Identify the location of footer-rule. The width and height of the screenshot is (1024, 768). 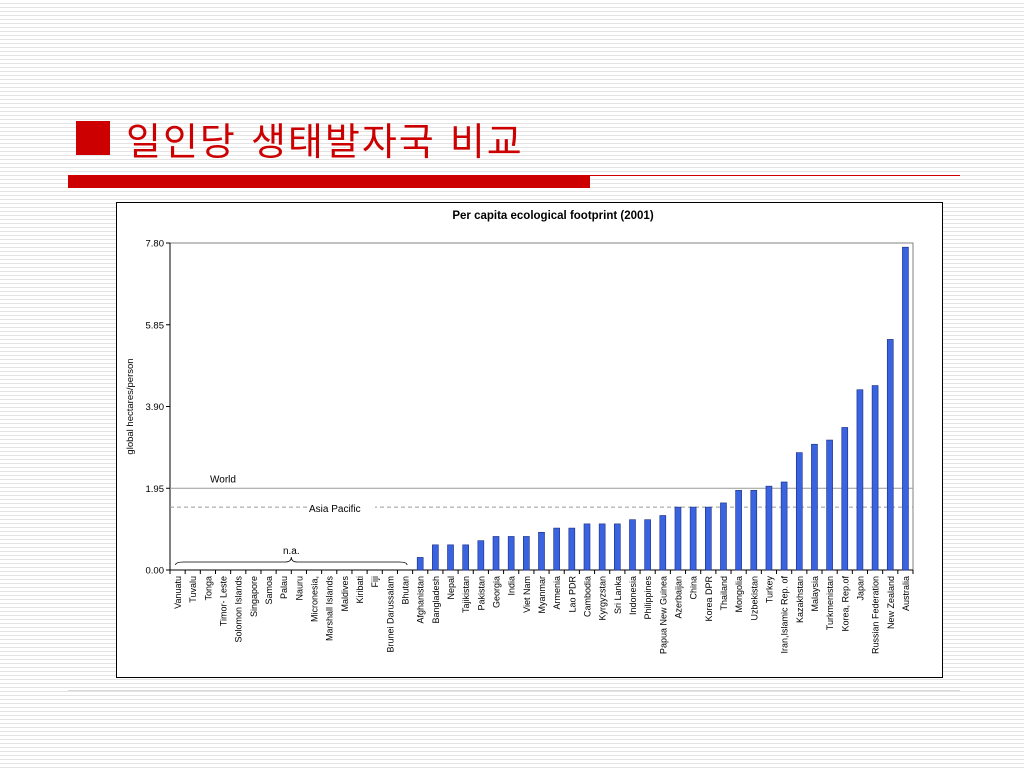
(514, 690).